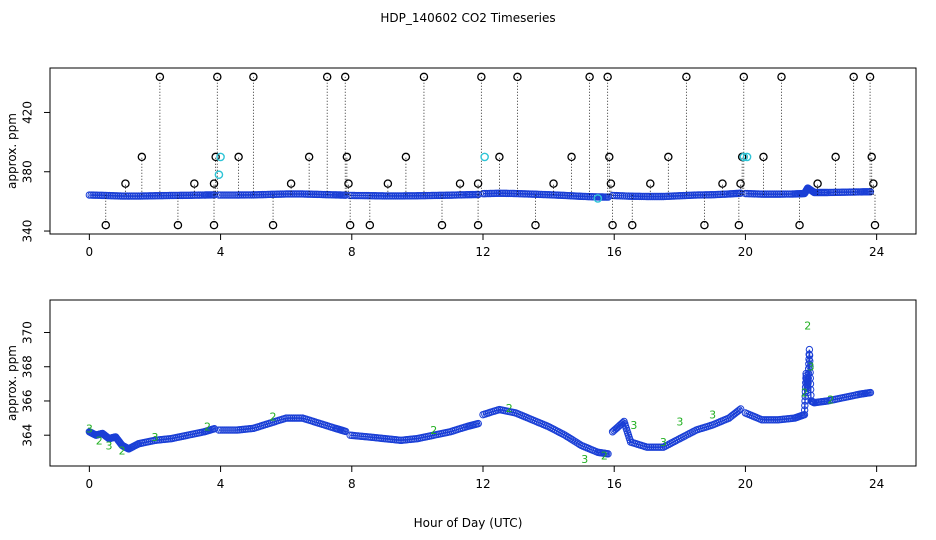 This screenshot has width=936, height=540. I want to click on top-y-tick-label: 340, so click(28, 231).